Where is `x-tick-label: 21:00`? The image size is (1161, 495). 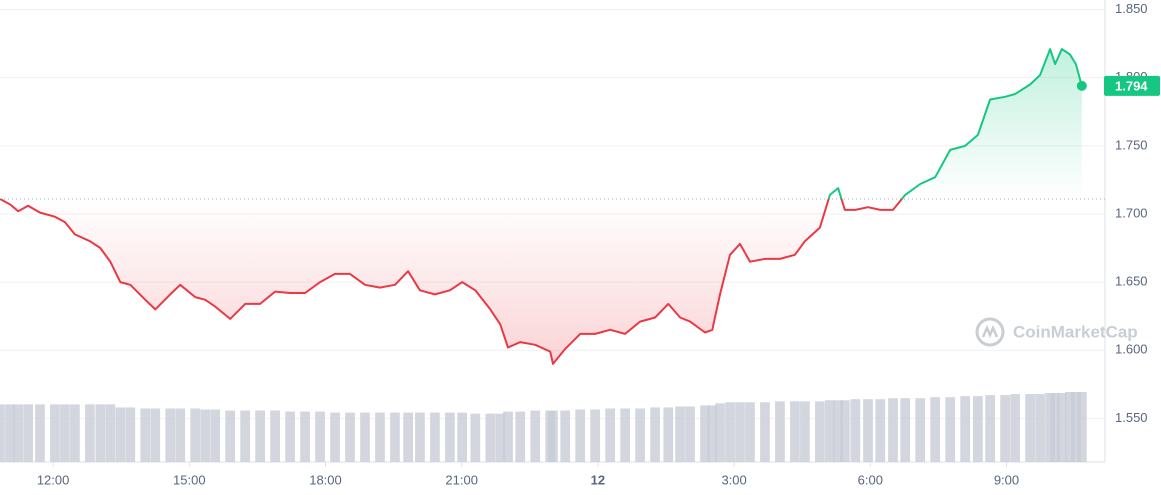 x-tick-label: 21:00 is located at coordinates (461, 479).